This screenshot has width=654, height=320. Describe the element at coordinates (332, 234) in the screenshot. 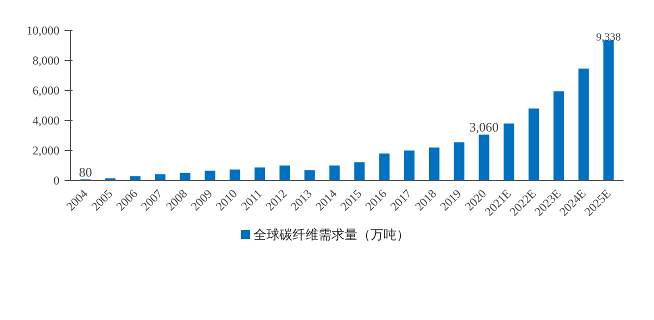

I see `legend-label: 全球碳纤维需求量（万吨）` at that location.